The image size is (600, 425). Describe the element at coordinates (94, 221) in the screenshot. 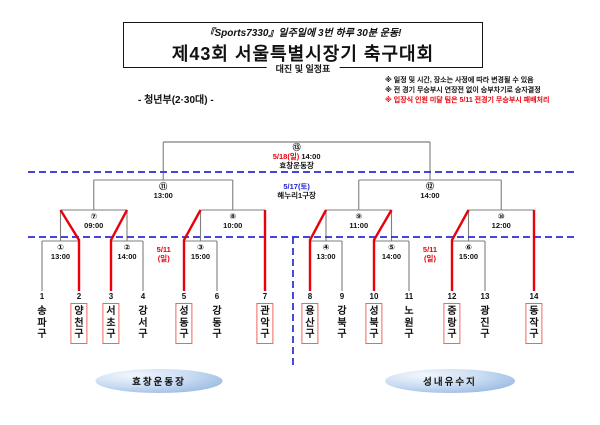

I see `match-label-quarterfinal: ⑦ 09:00` at that location.